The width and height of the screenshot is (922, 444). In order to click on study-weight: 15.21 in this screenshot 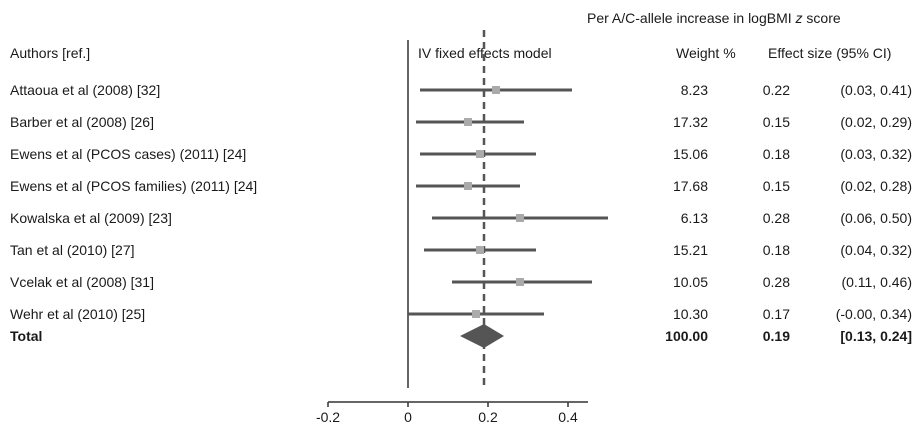, I will do `click(690, 250)`.